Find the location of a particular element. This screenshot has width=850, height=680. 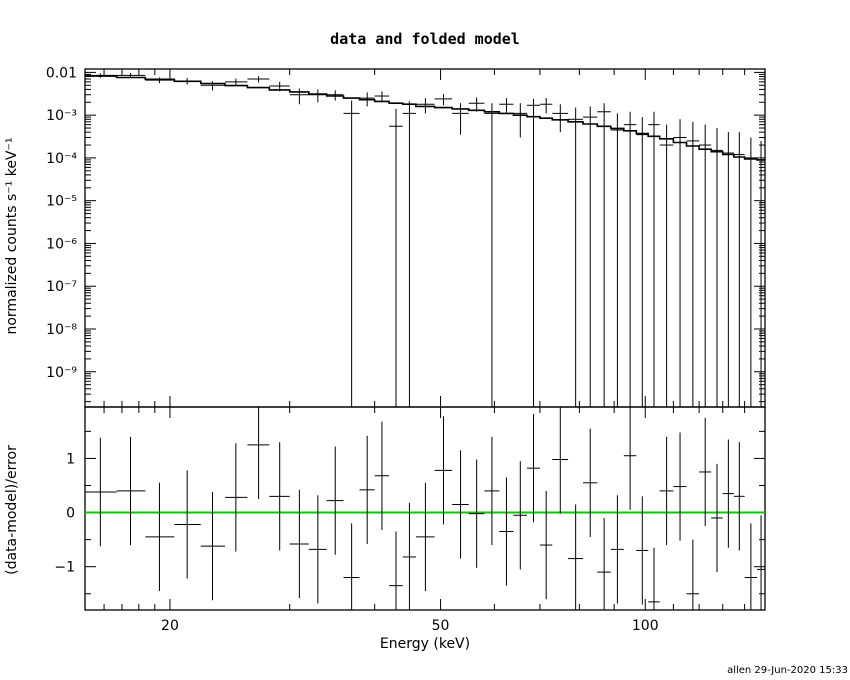

y-tick-label: 10⁻⁷ is located at coordinates (61, 287).